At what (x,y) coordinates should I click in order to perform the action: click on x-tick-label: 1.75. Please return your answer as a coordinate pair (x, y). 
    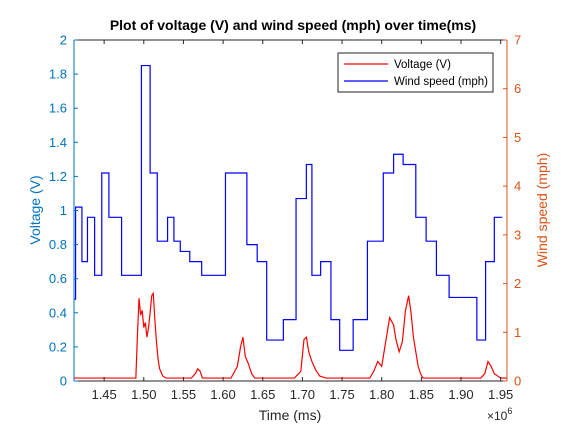
    Looking at the image, I should click on (341, 394).